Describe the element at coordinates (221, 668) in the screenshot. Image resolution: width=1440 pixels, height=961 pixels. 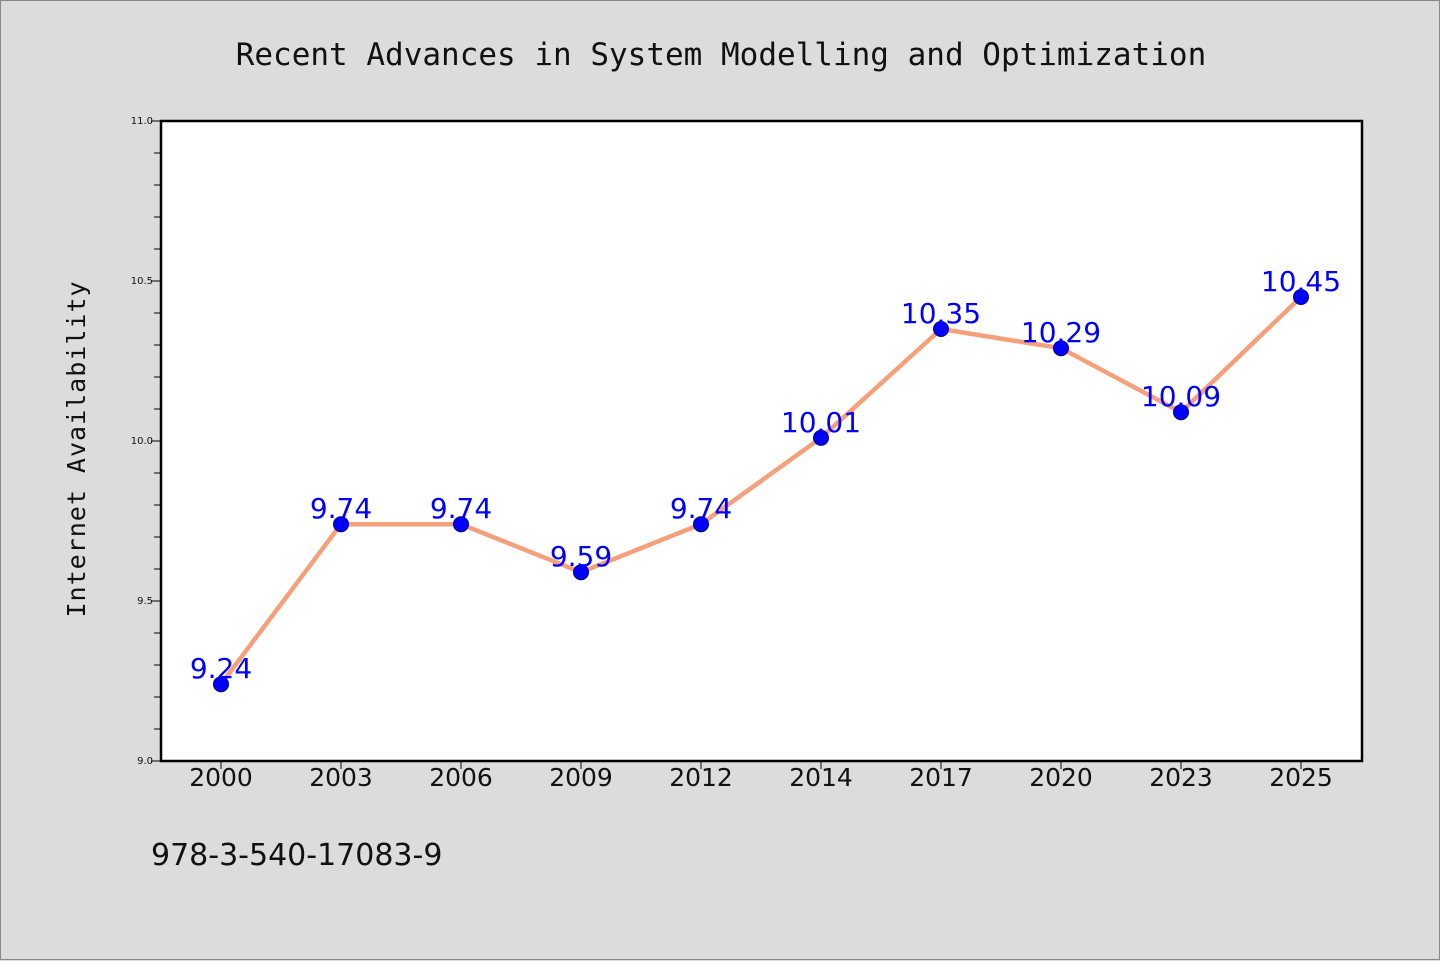
I see `data-label: 9.24` at that location.